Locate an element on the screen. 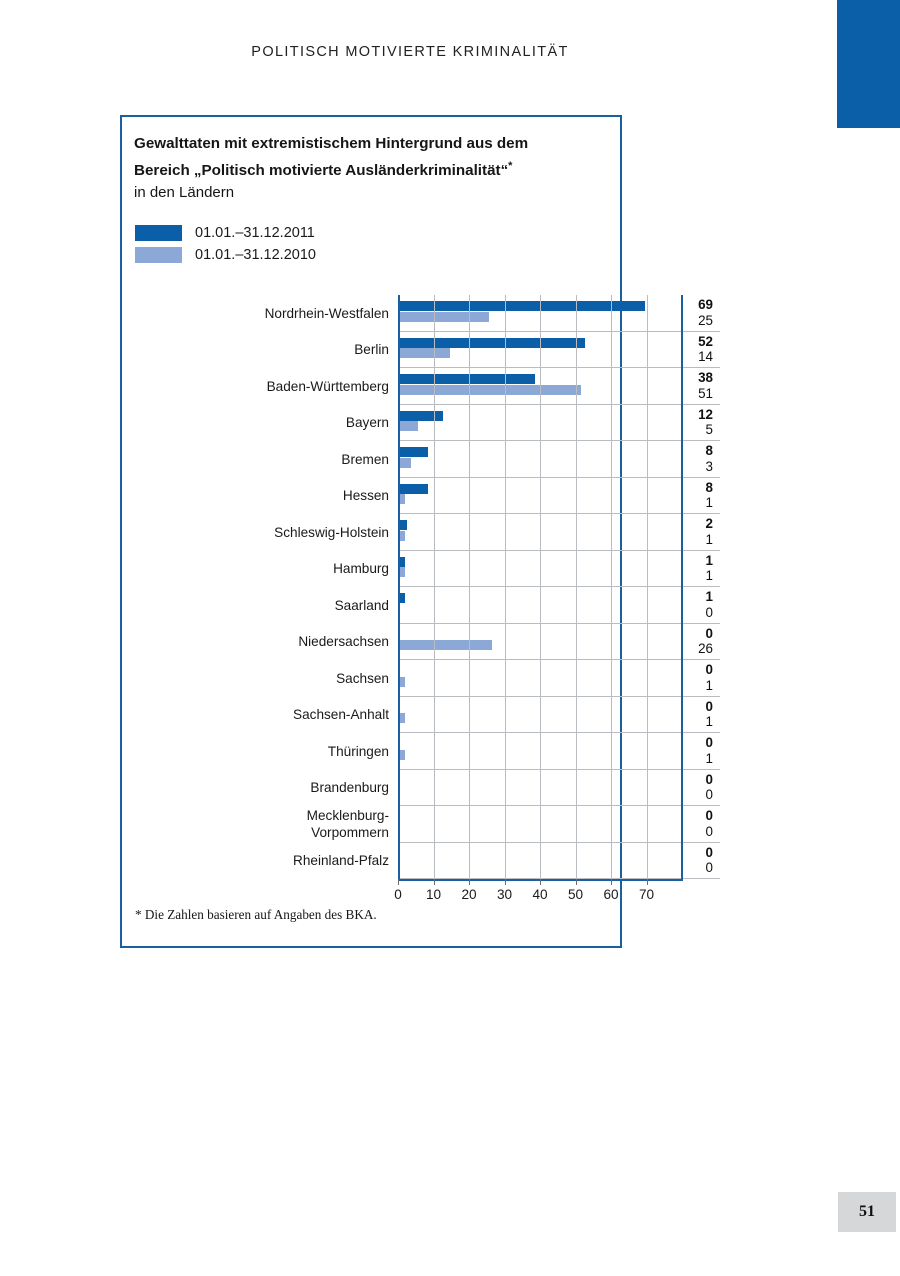 This screenshot has height=1276, width=900. category-label-line: Saarland is located at coordinates (361, 605).